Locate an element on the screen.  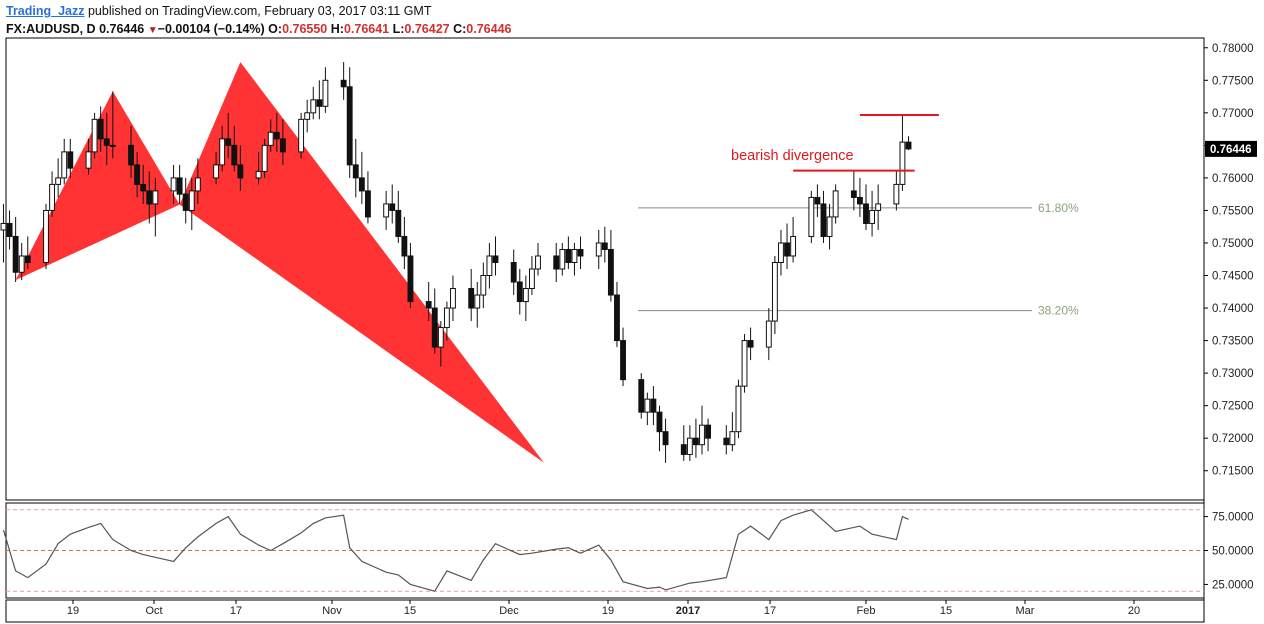
price-tick-label: 0.77500 is located at coordinates (1233, 81).